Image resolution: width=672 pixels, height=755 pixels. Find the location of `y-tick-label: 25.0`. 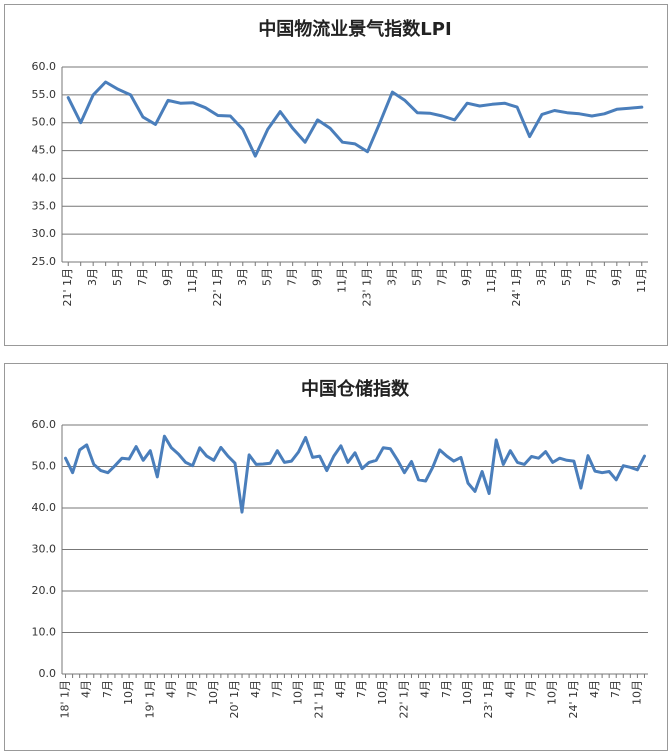

y-tick-label: 25.0 is located at coordinates (44, 261).